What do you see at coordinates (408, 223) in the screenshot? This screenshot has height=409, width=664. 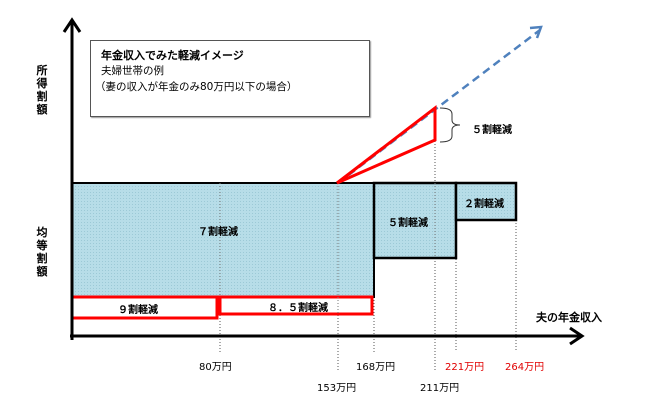 I see `region-50-label: ５割軽減` at bounding box center [408, 223].